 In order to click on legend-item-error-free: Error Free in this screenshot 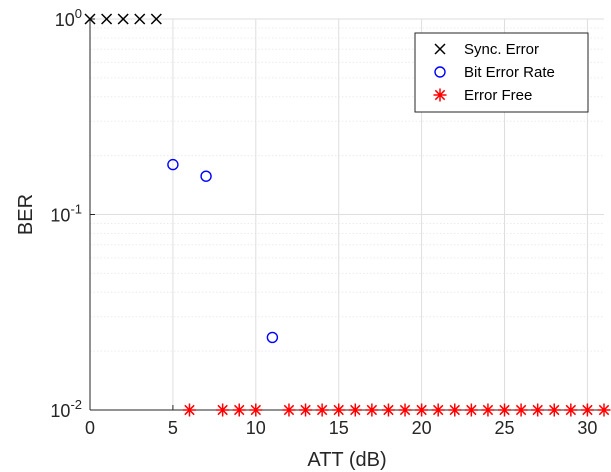, I will do `click(482, 95)`.